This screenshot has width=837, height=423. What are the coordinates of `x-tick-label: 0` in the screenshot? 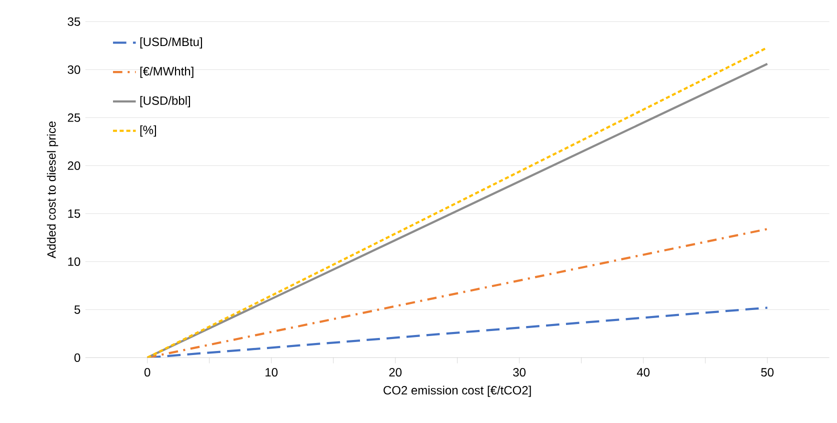 It's located at (147, 372).